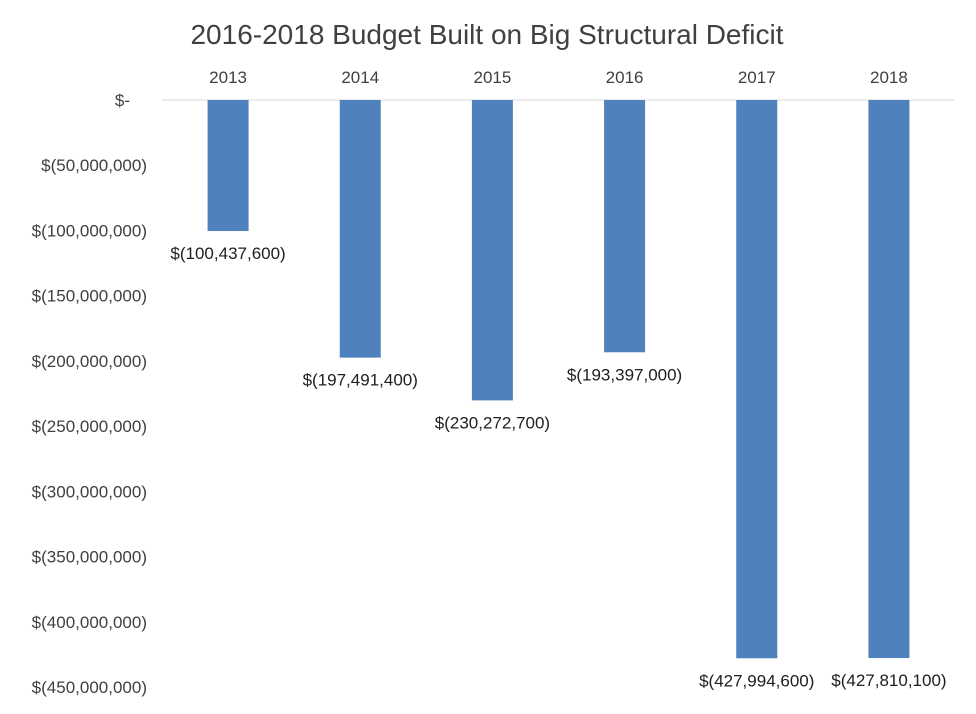 This screenshot has height=714, width=976. Describe the element at coordinates (89, 361) in the screenshot. I see `y-tick-label: $(200,000,000)` at that location.